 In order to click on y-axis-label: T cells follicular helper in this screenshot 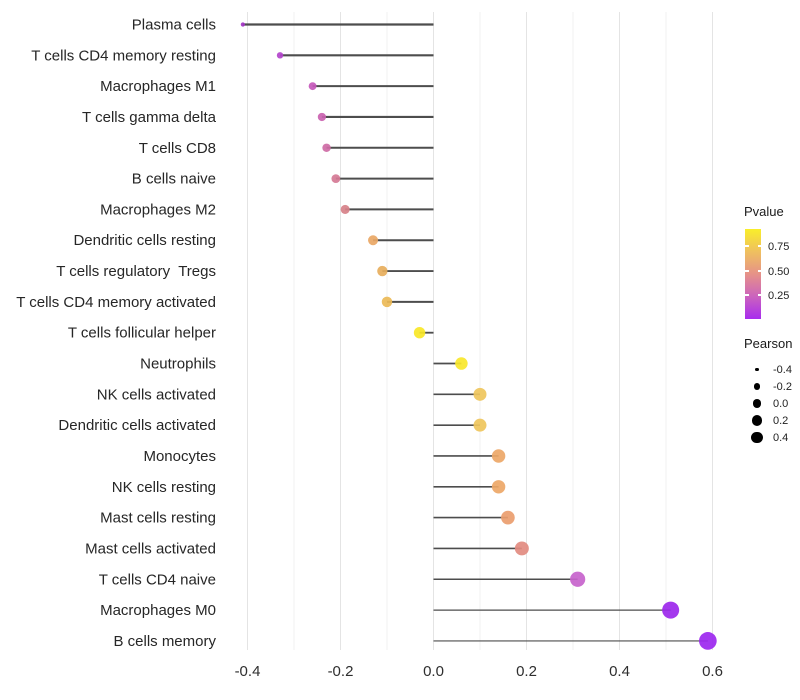, I will do `click(142, 333)`.